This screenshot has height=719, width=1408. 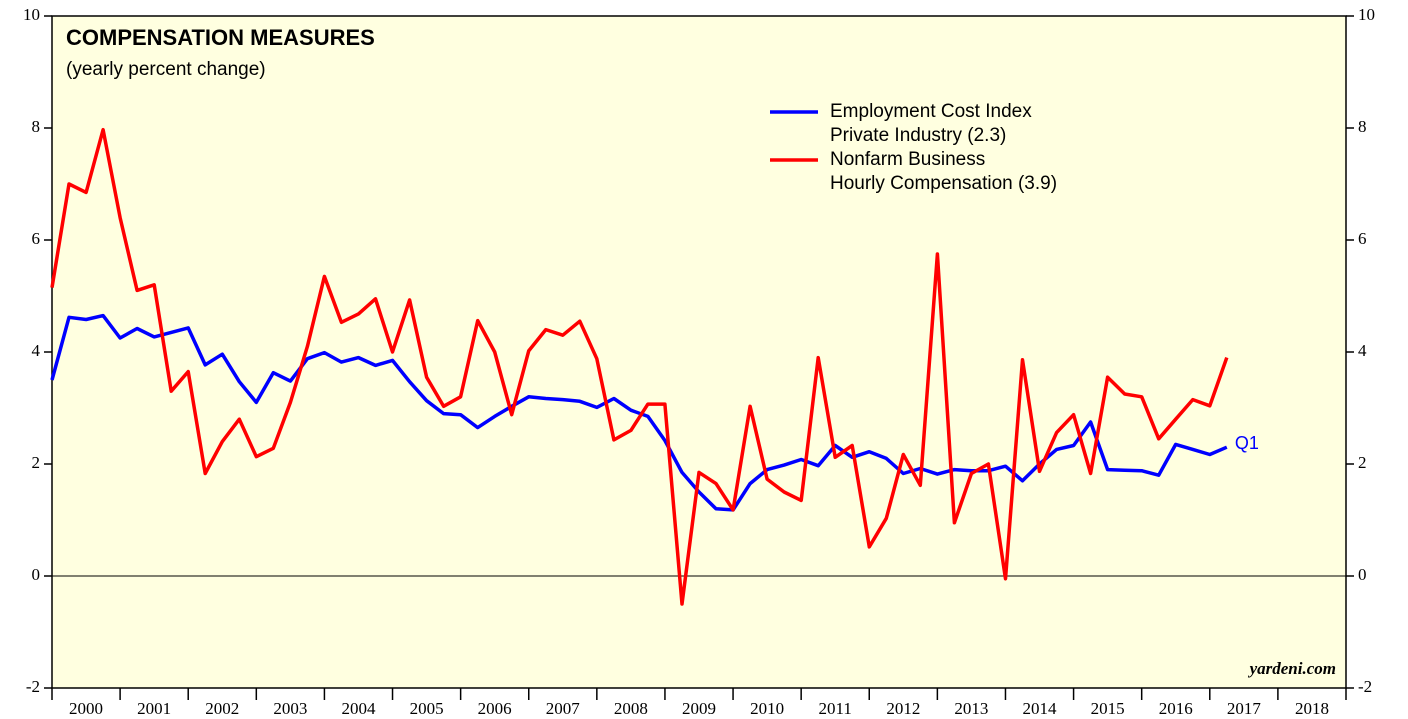 I want to click on end-label: Q1, so click(x=1247, y=443).